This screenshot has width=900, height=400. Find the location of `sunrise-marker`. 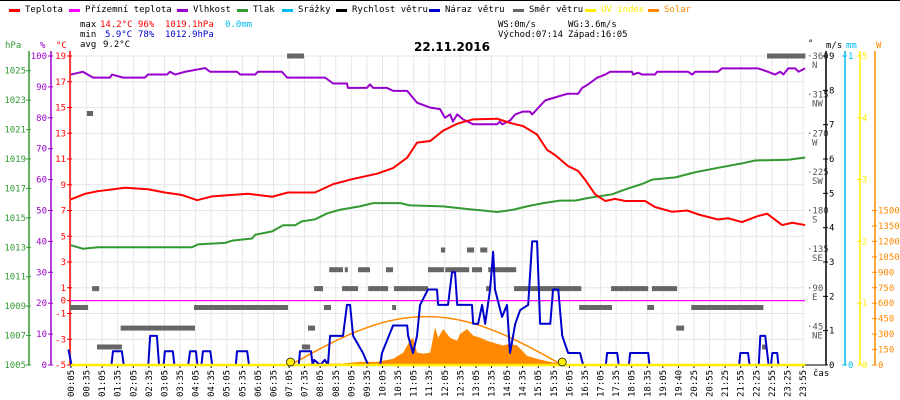

sunrise-marker is located at coordinates (290, 362).